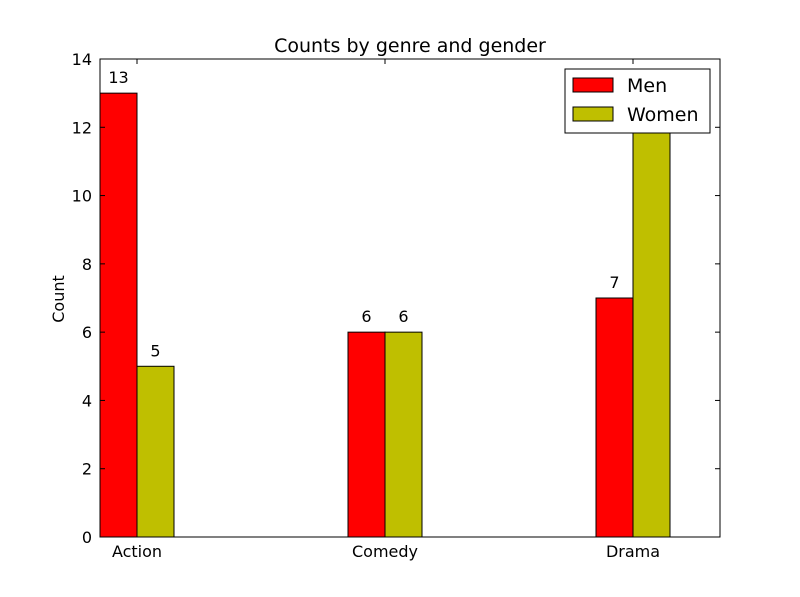 This screenshot has width=800, height=597. Describe the element at coordinates (118, 77) in the screenshot. I see `data-label-men-action: 13` at that location.